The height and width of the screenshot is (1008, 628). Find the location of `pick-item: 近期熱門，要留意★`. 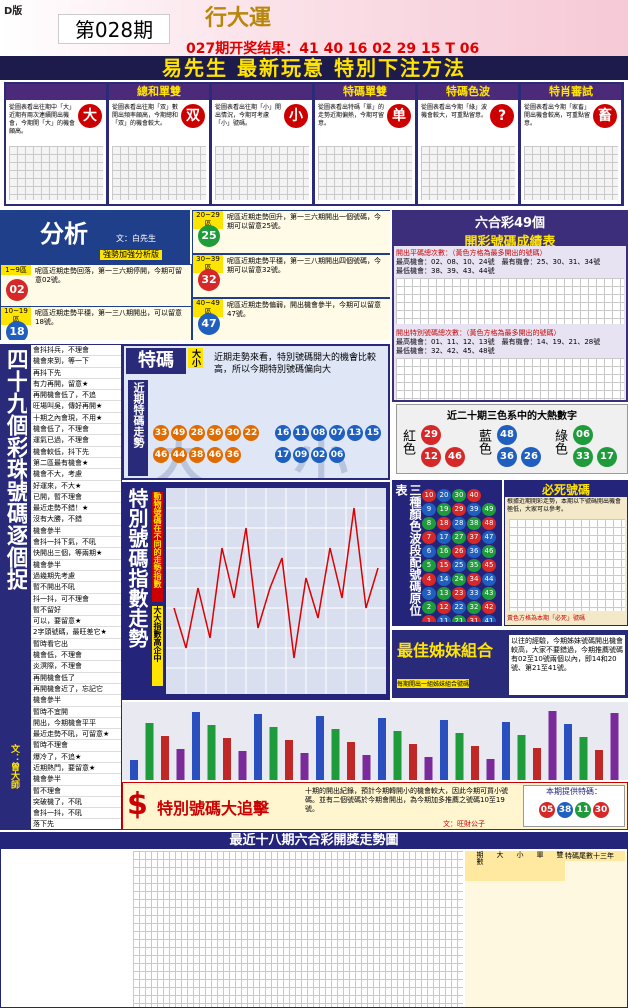

pick-item: 近期熱門，要留意★ is located at coordinates (76, 769).